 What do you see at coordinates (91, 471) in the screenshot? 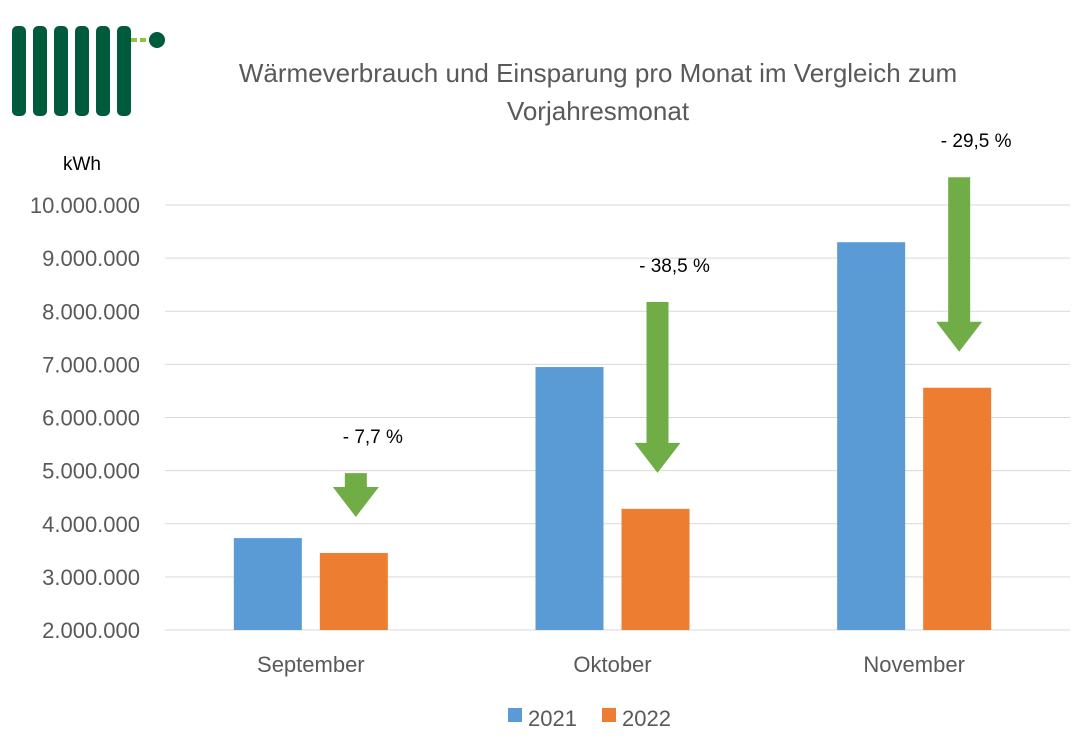
I see `y-tick-label: 5.000.000` at bounding box center [91, 471].